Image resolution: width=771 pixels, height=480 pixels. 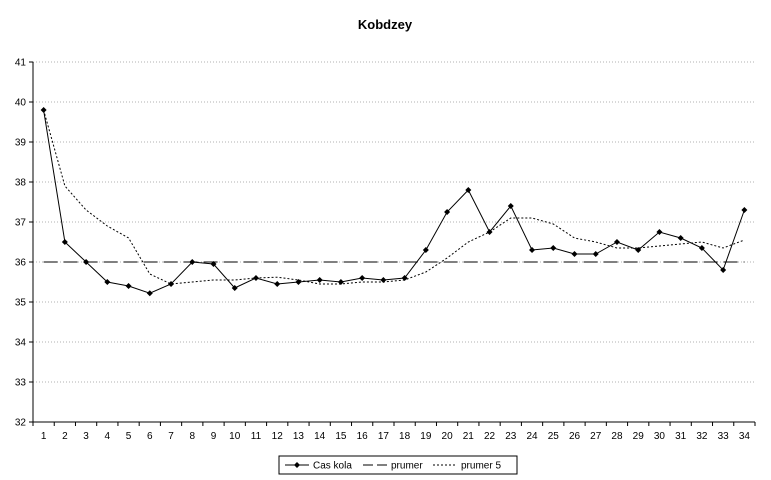 I want to click on x-tick-label-34: 34, so click(x=745, y=436).